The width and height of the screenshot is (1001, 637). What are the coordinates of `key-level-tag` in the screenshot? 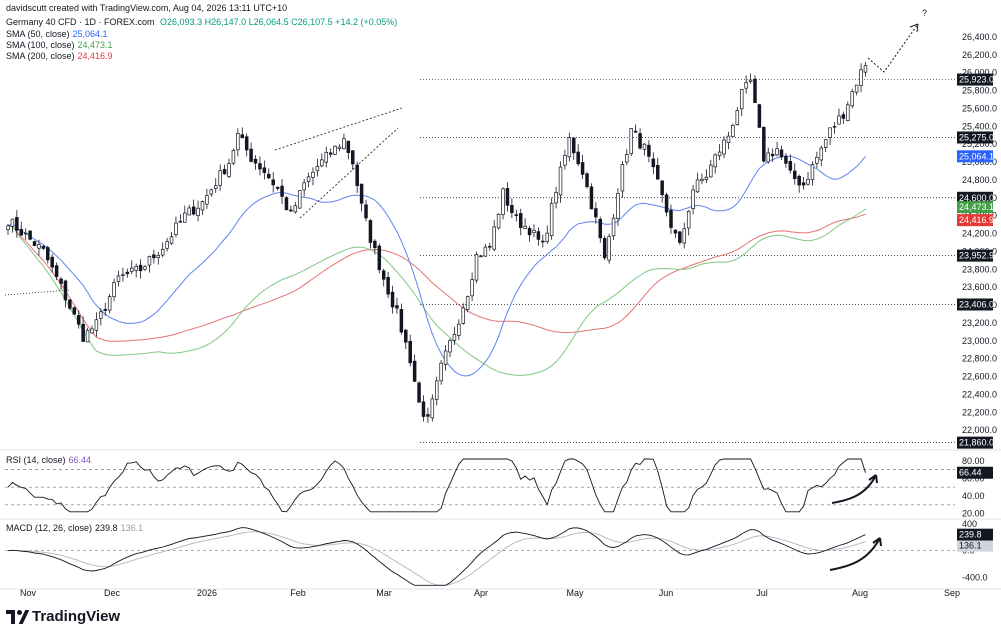 It's located at (975, 442).